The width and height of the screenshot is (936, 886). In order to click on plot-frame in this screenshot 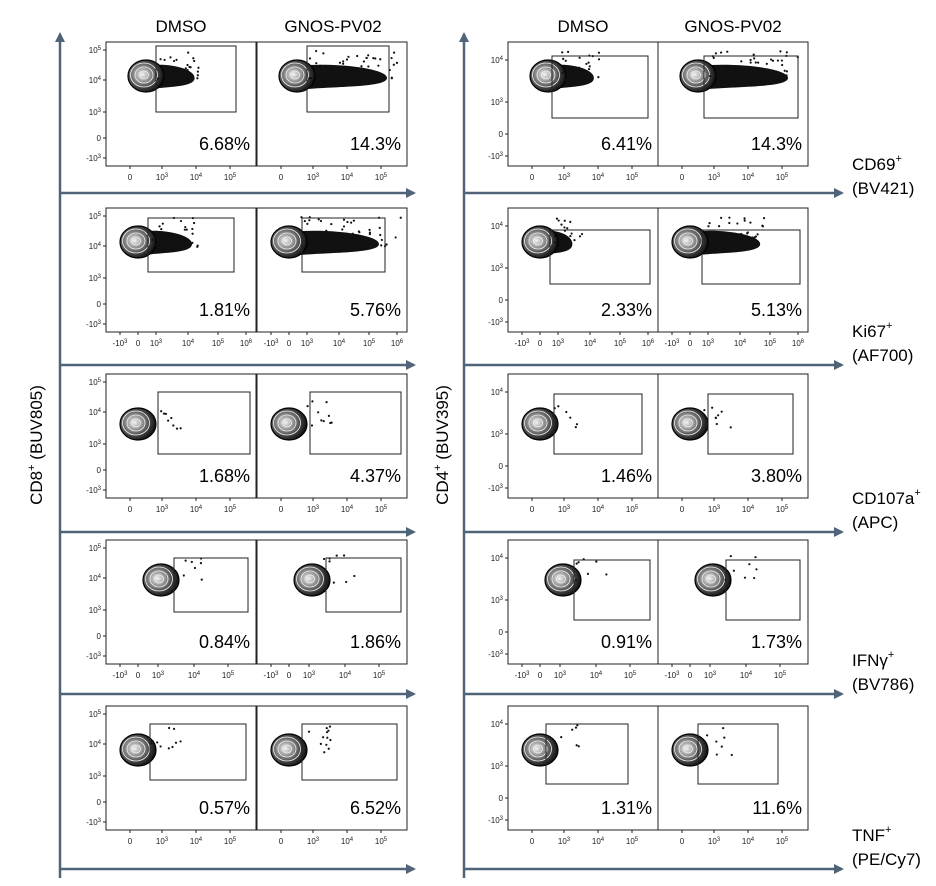, I will do `click(583, 768)`.